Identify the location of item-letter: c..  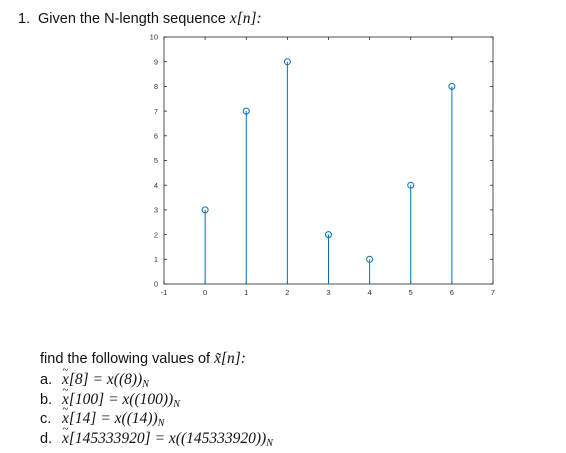
(46, 419).